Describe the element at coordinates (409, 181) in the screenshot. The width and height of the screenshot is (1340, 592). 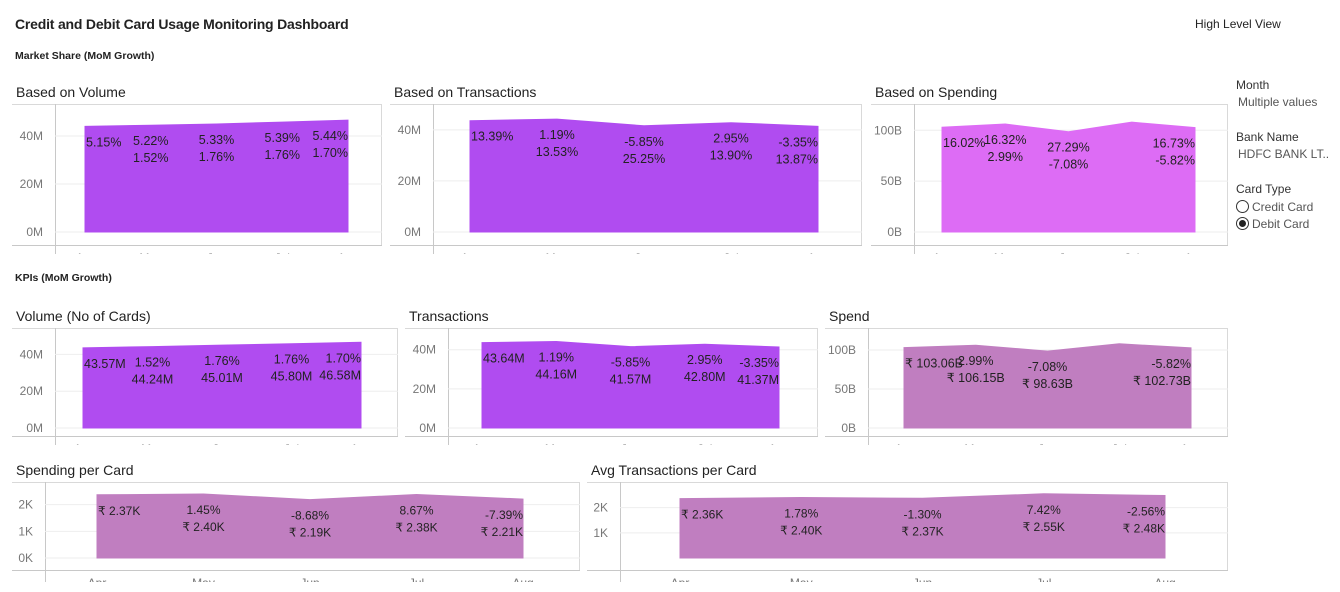
I see `y-tick-label: 20M` at that location.